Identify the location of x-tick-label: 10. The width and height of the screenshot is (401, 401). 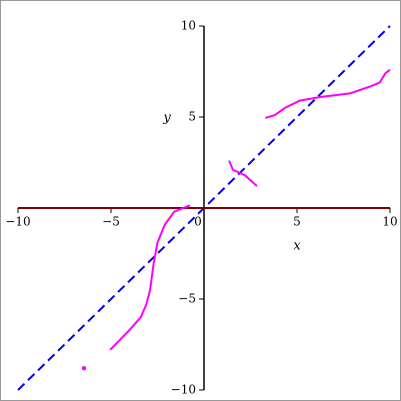
(389, 222).